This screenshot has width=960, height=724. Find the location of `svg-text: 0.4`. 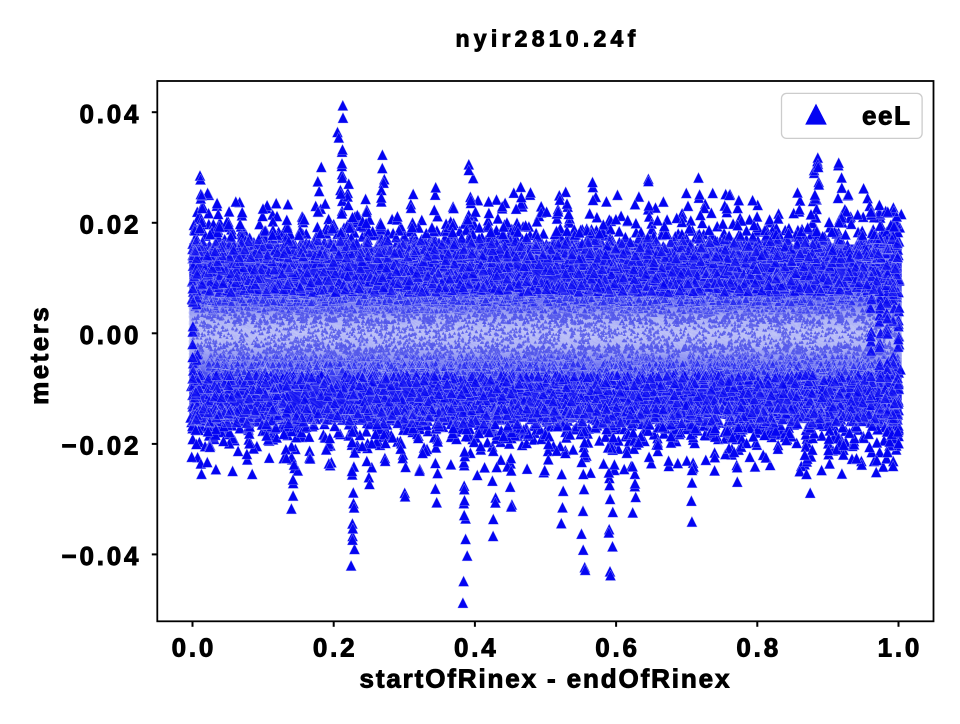

svg-text: 0.4 is located at coordinates (476, 648).